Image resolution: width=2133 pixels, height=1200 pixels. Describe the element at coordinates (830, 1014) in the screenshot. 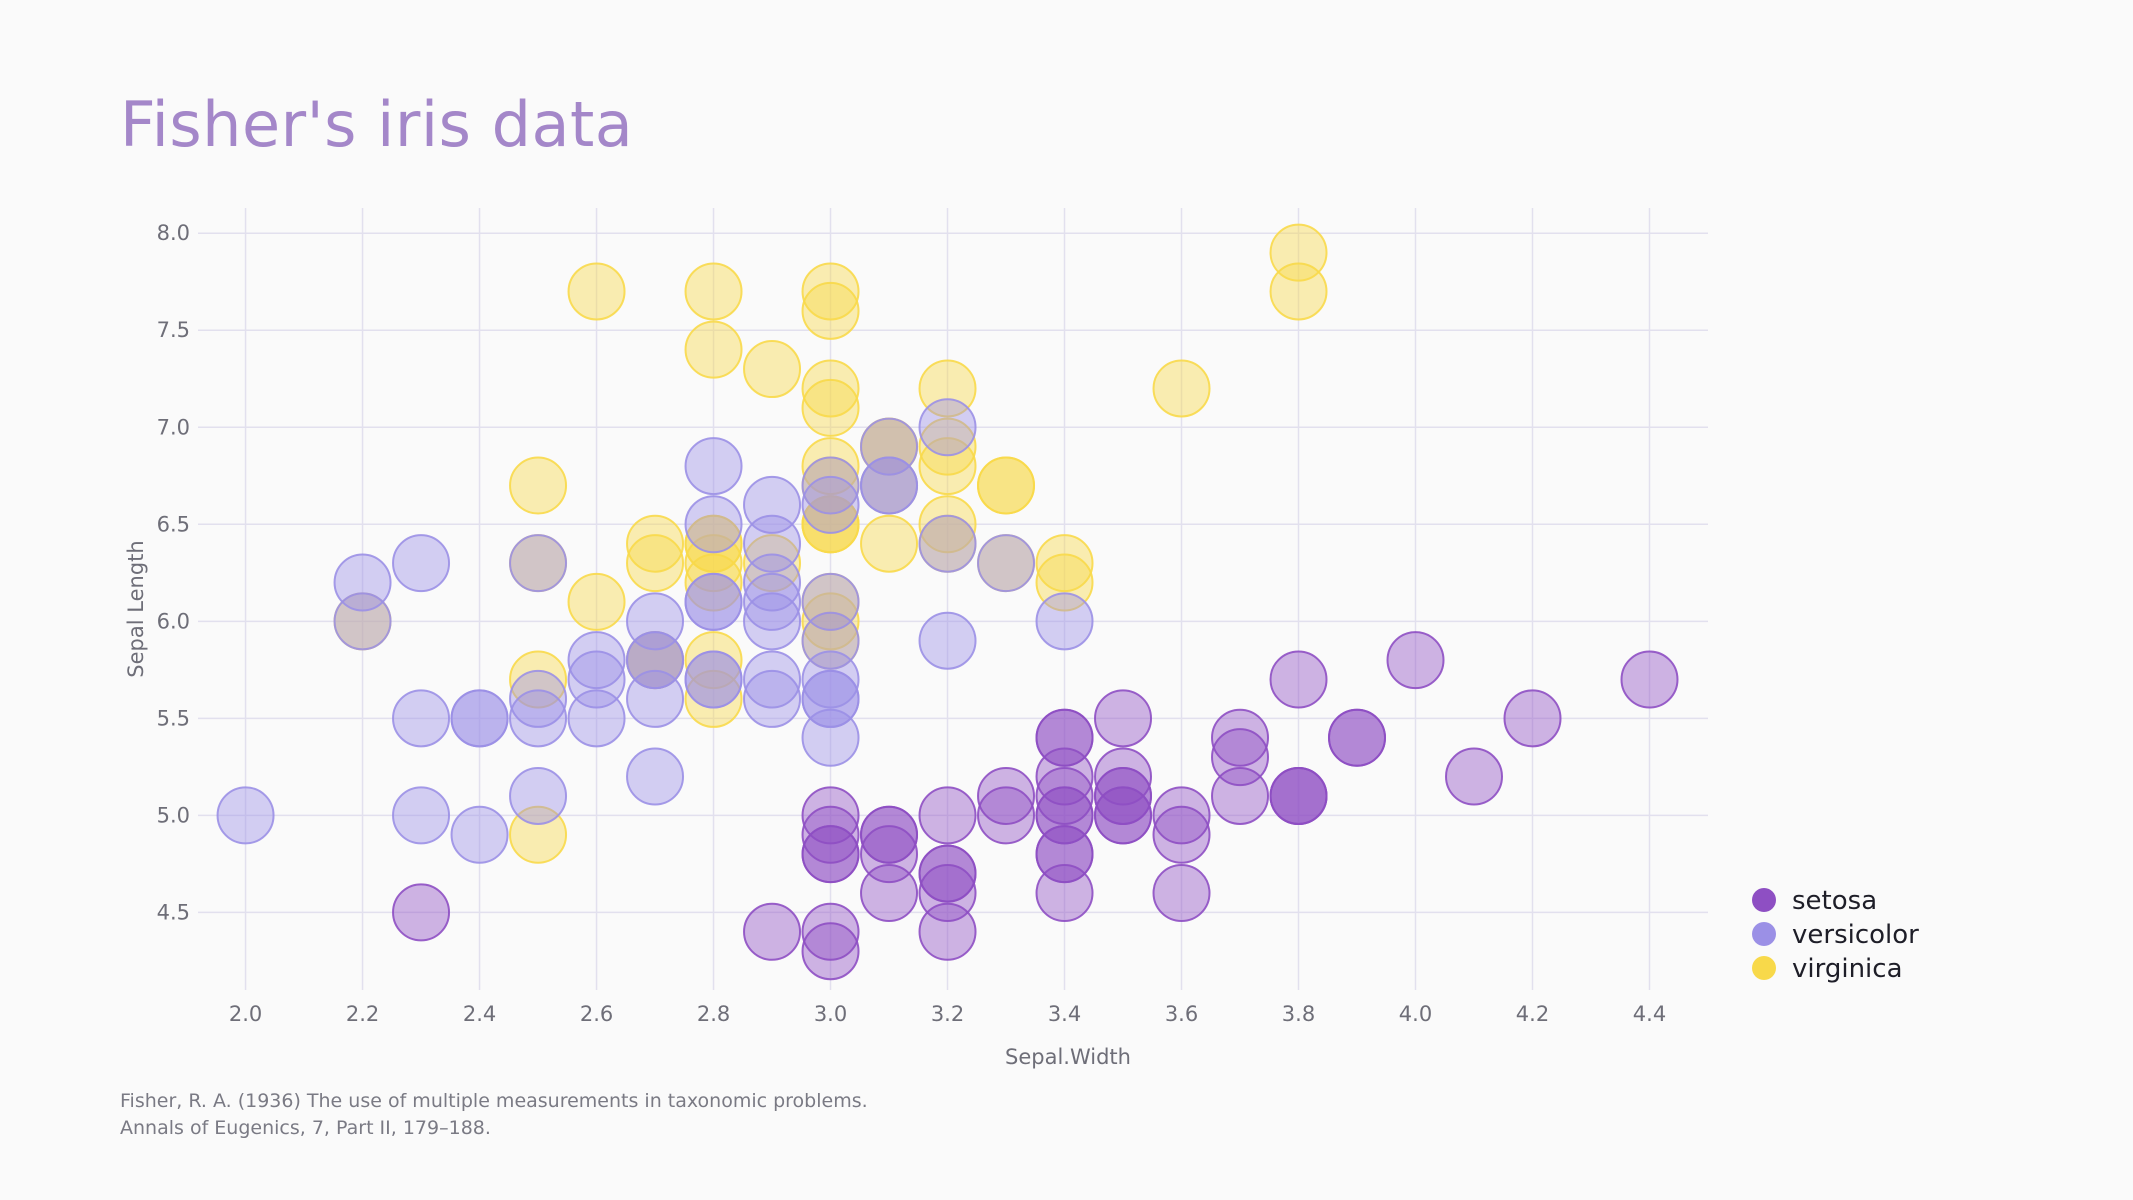

I see `x-tick-label: 3.0` at that location.